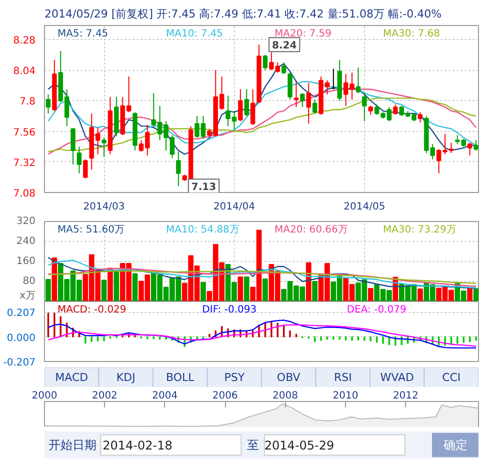 The image size is (495, 462). Describe the element at coordinates (105, 396) in the screenshot. I see `x-tick-label: 2002` at that location.